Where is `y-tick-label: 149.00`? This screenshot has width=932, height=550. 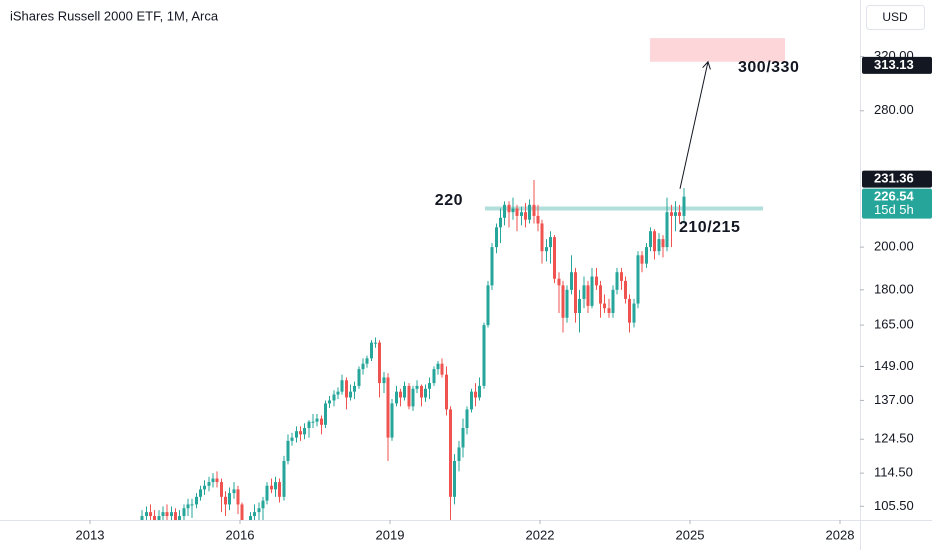 y-tick-label: 149.00 is located at coordinates (894, 365).